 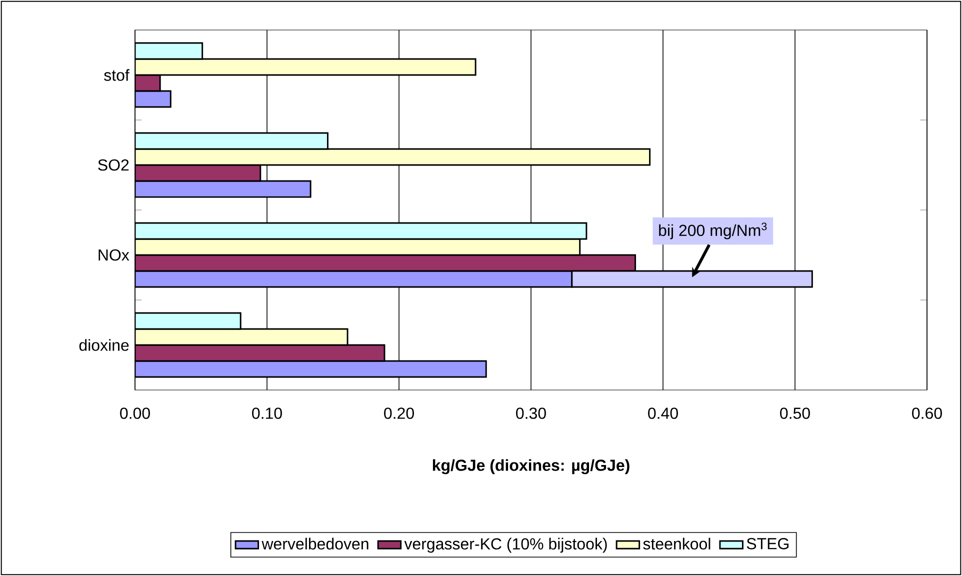 What do you see at coordinates (531, 413) in the screenshot?
I see `x-tick-label: 0.30` at bounding box center [531, 413].